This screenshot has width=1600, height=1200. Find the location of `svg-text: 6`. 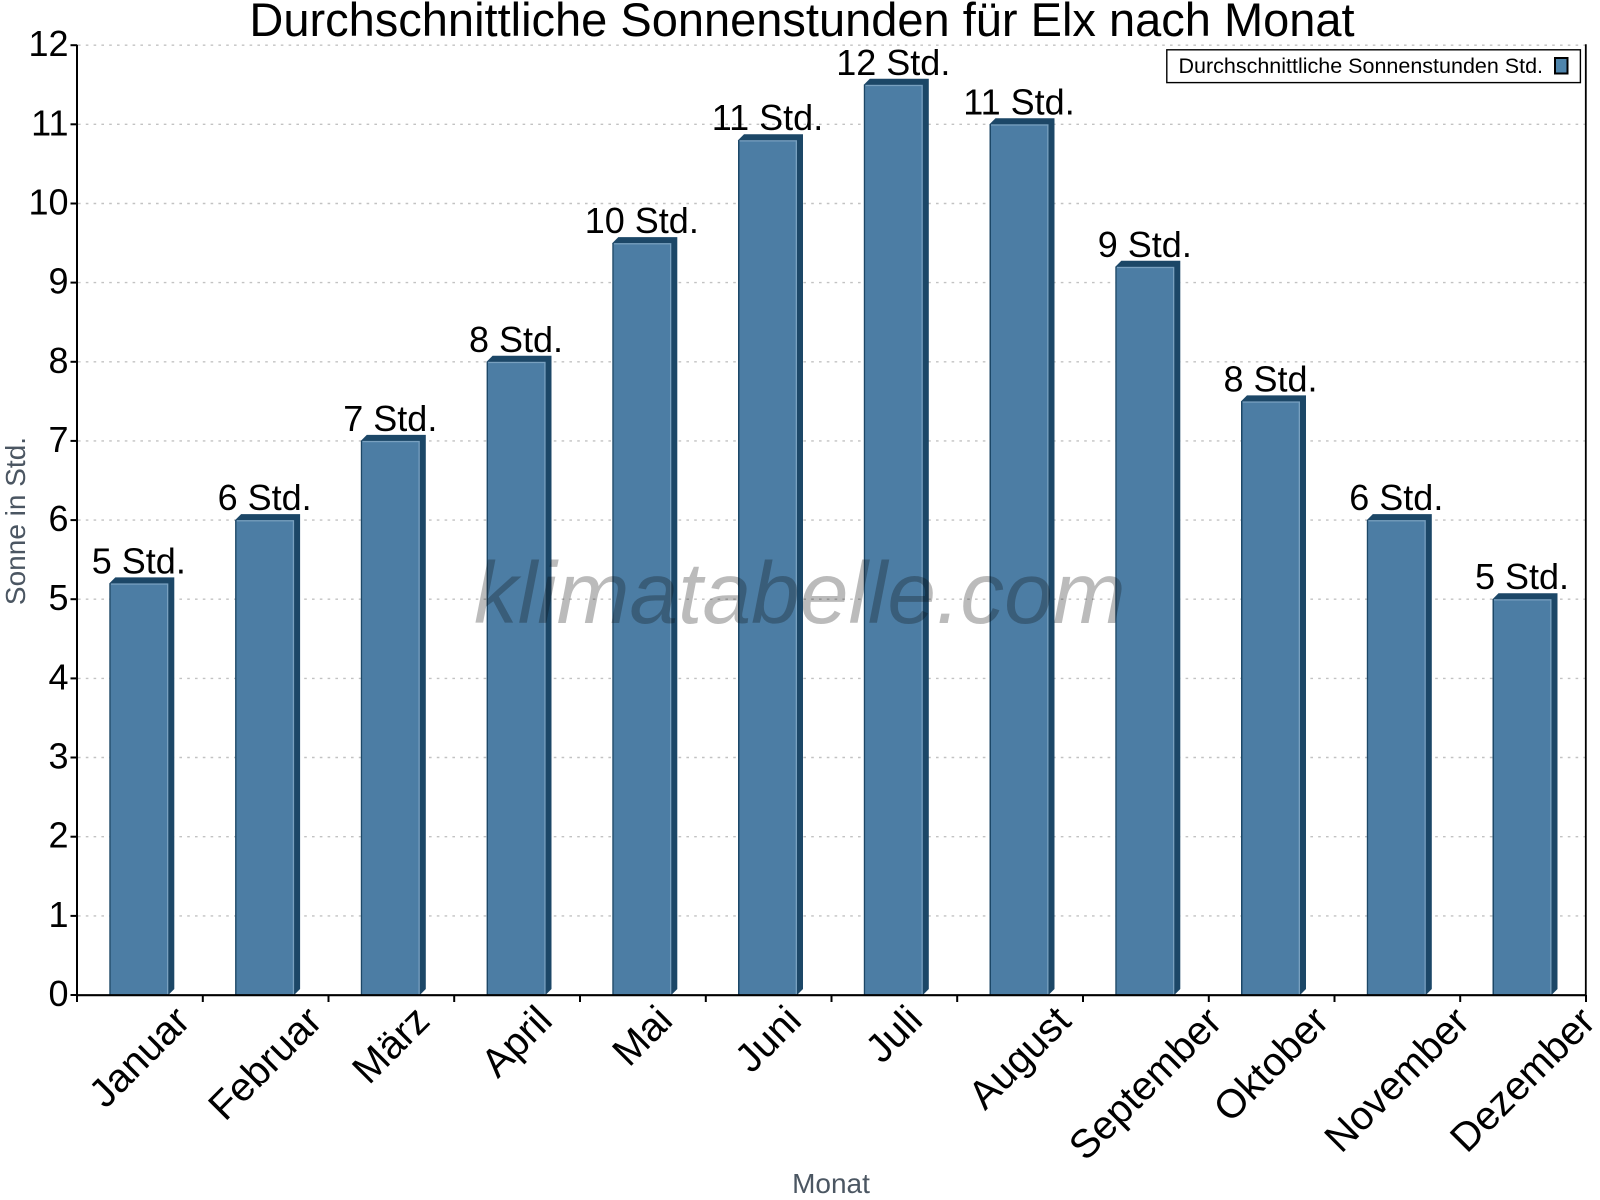

svg-text: 6 is located at coordinates (58, 518).